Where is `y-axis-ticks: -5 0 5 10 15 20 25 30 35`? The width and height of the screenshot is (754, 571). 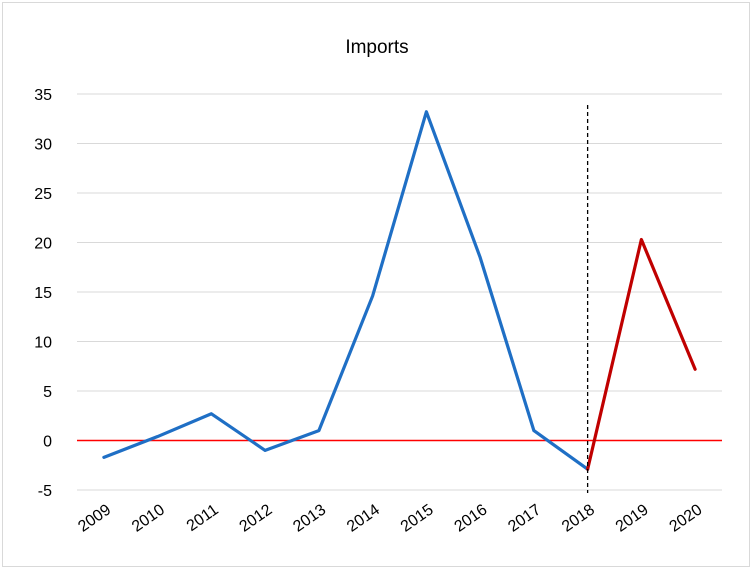 y-axis-ticks: -5 0 5 10 15 20 25 30 35 is located at coordinates (43, 293).